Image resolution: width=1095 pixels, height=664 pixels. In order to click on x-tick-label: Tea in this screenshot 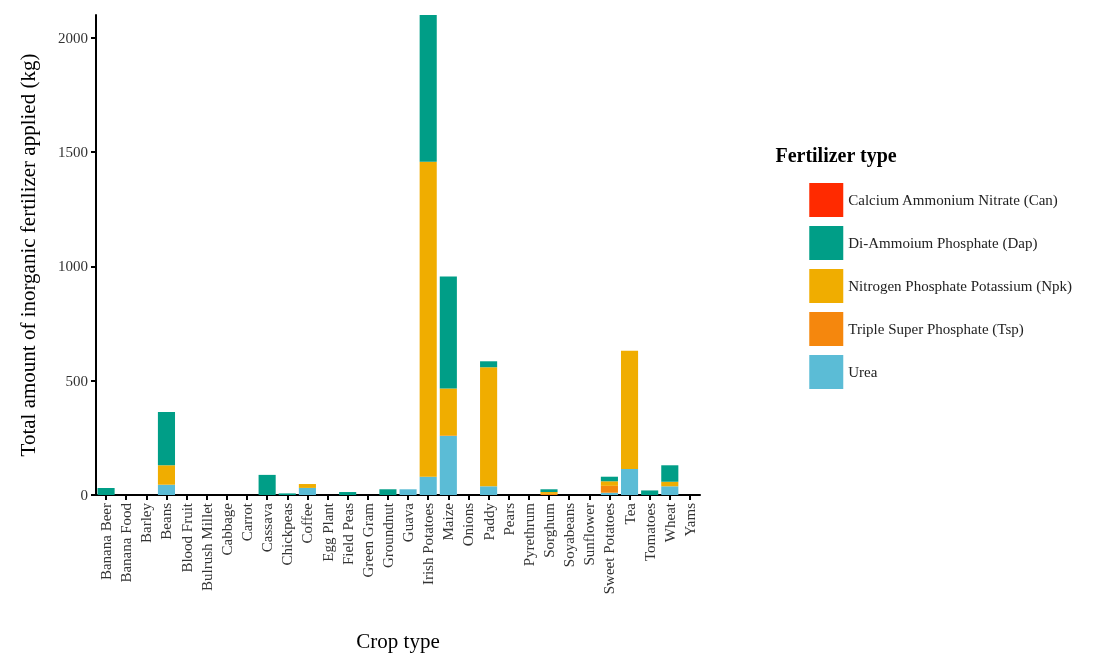, I will do `click(629, 513)`.